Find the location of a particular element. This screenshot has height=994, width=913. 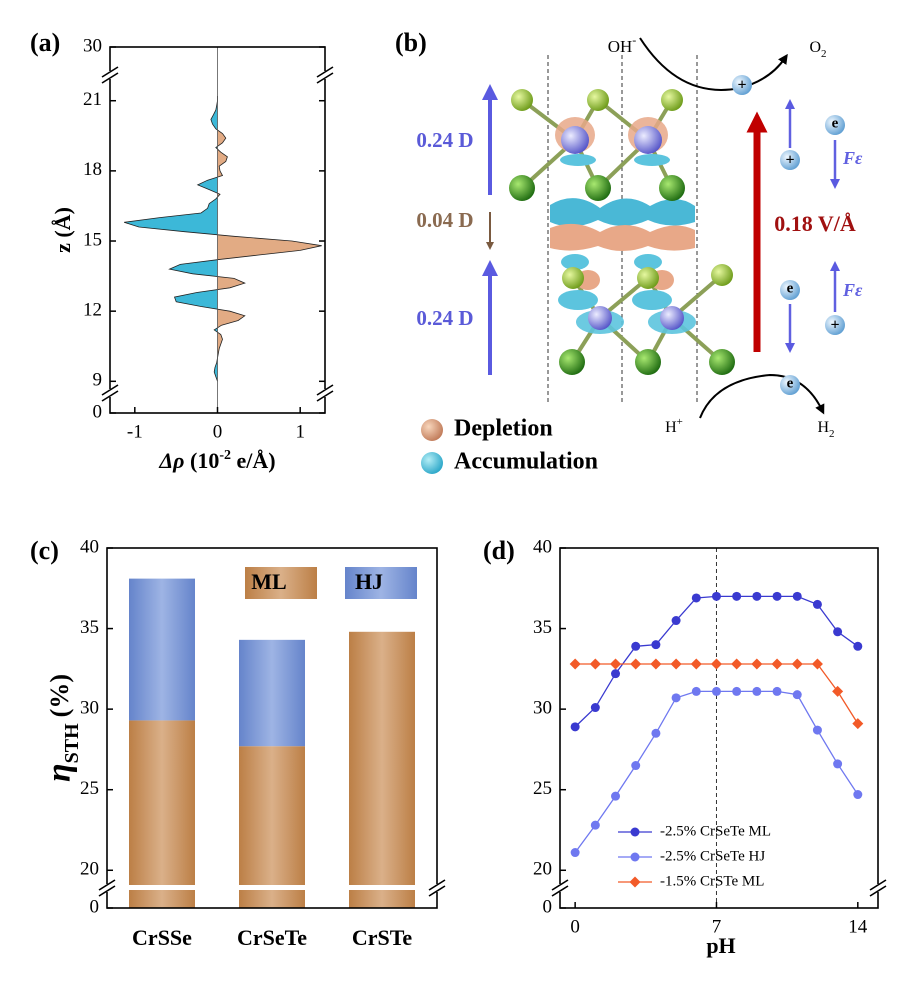

dipole-label: 0.04 D is located at coordinates (444, 220).